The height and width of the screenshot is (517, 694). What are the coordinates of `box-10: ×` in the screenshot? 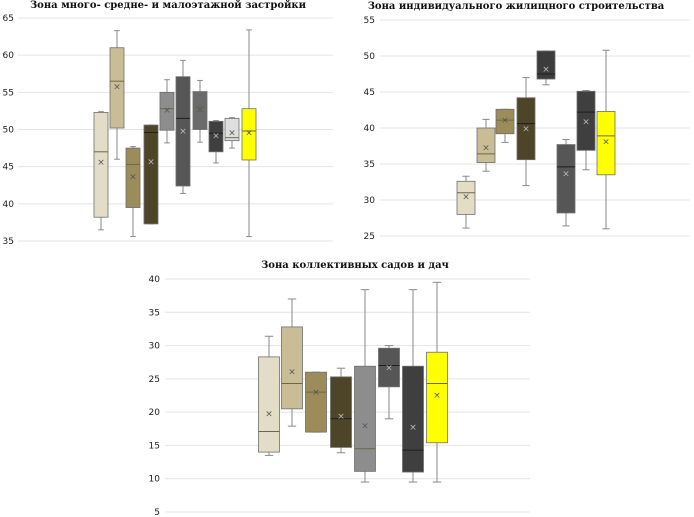 It's located at (249, 133).